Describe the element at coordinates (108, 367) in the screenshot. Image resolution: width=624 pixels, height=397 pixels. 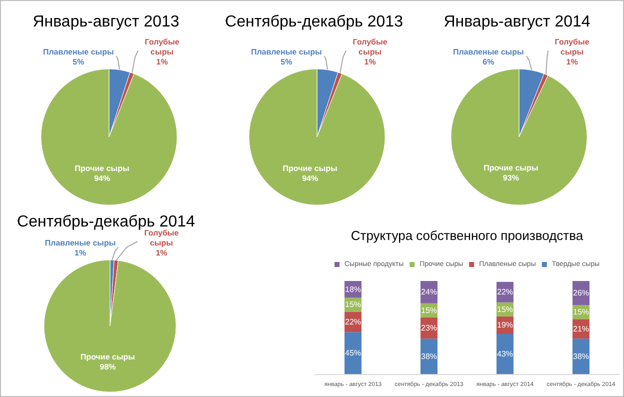
I see `data-label: 98%` at that location.